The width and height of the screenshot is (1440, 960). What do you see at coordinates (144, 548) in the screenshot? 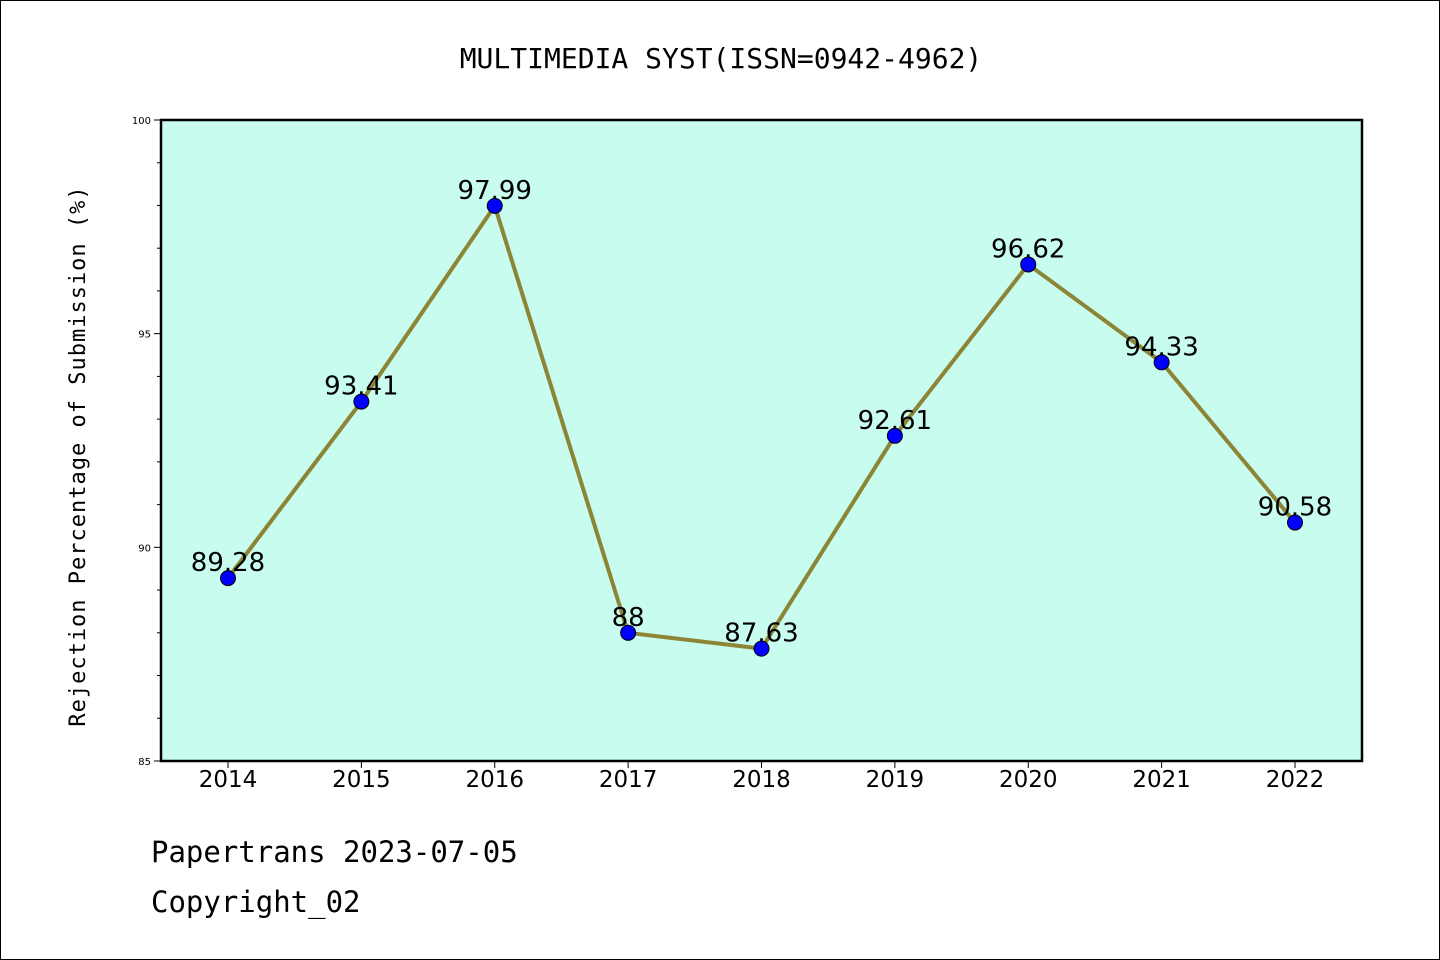
I see `y-tick-label: 90` at bounding box center [144, 548].